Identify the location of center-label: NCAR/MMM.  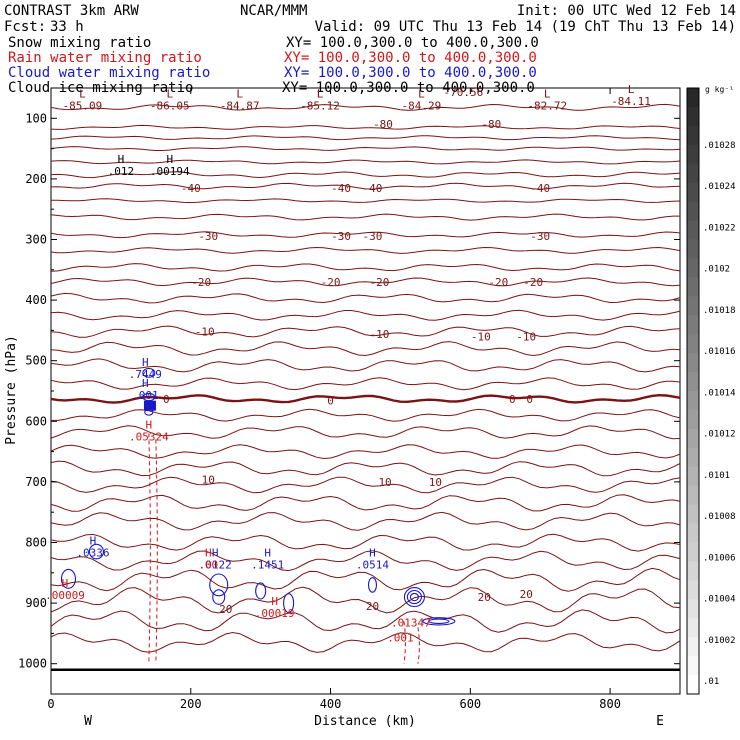
(273, 11).